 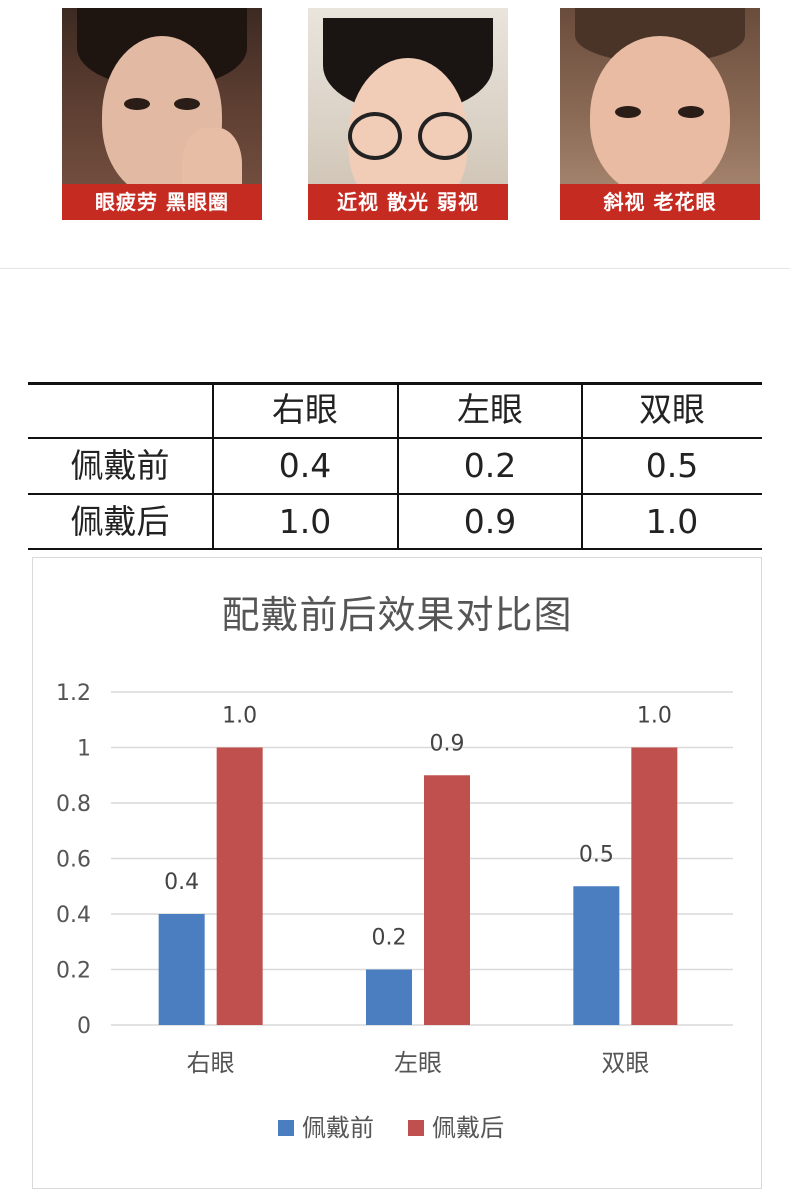 What do you see at coordinates (395, 268) in the screenshot?
I see `section-divider` at bounding box center [395, 268].